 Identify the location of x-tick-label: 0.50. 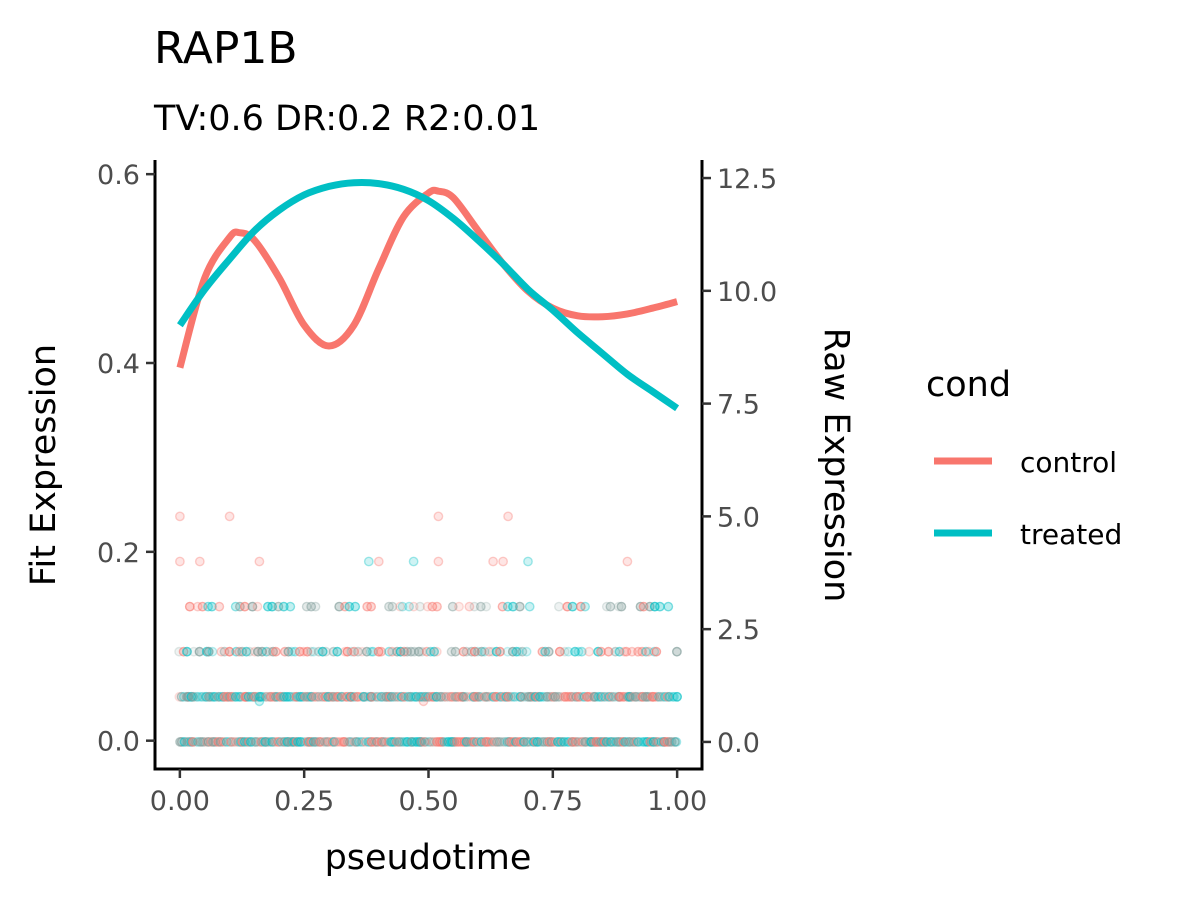
(428, 801).